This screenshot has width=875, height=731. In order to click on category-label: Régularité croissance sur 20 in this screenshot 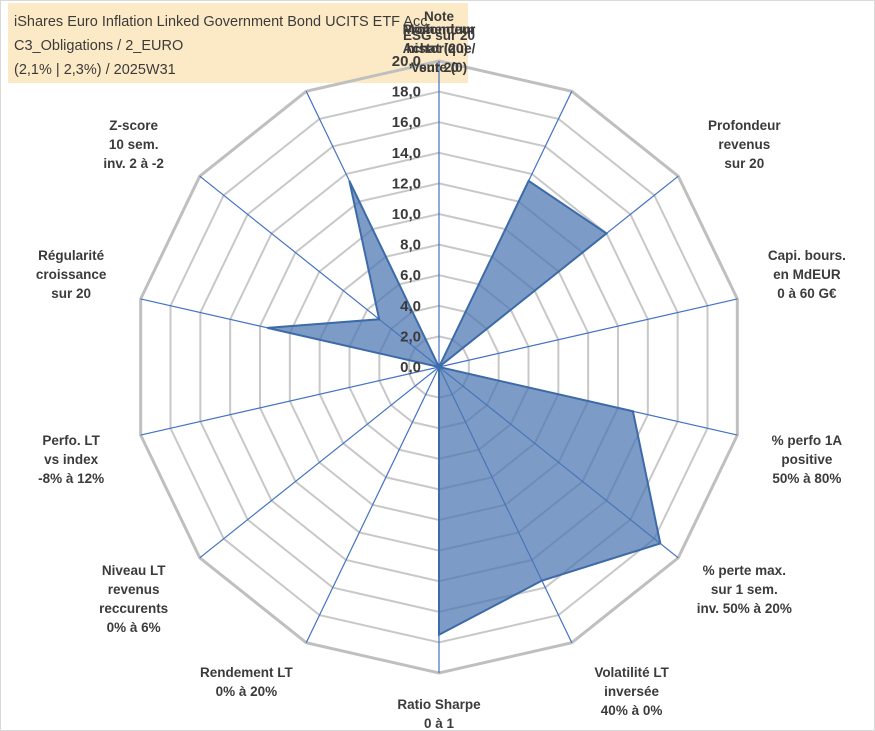, I will do `click(71, 274)`.